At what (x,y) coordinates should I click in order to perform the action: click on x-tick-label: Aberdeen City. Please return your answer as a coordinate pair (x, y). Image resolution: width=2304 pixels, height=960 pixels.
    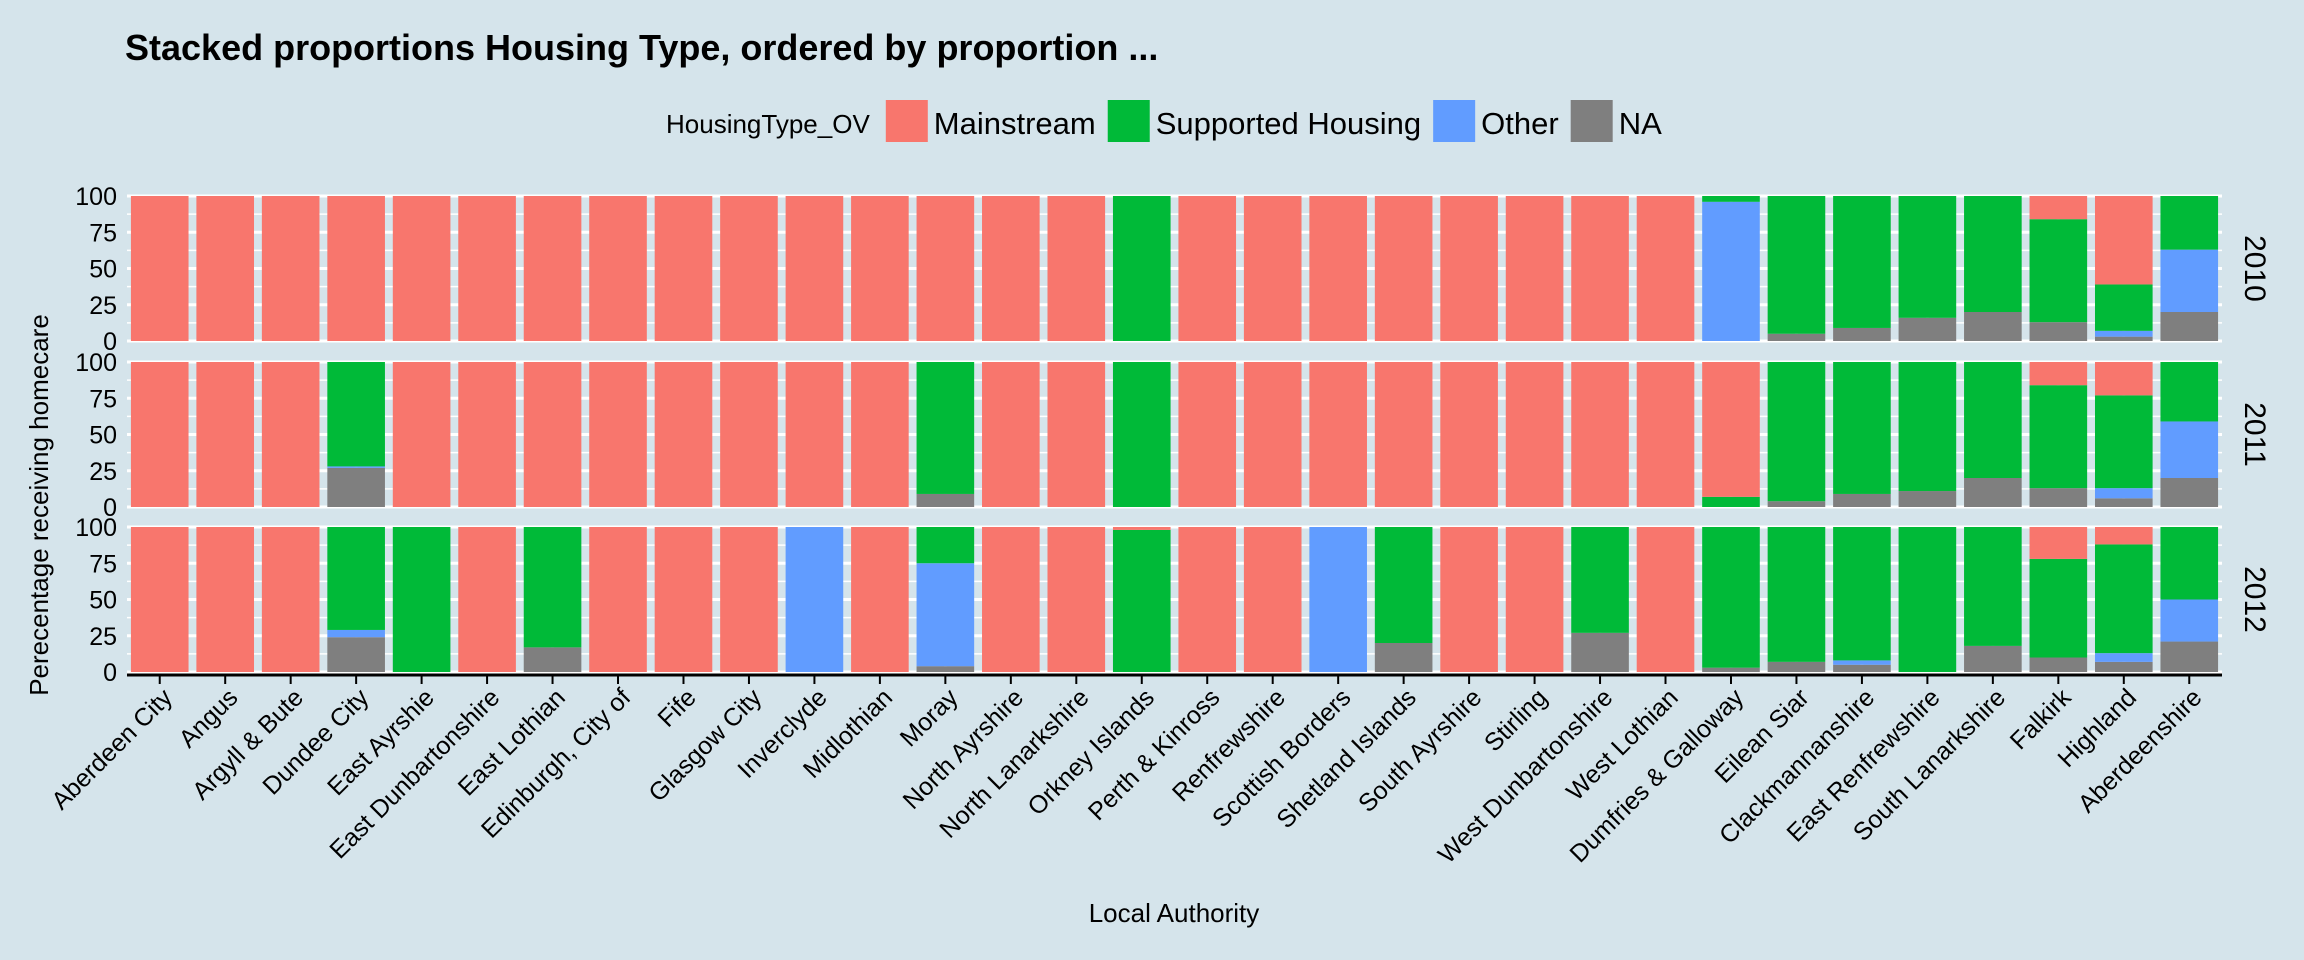
    Looking at the image, I should click on (112, 749).